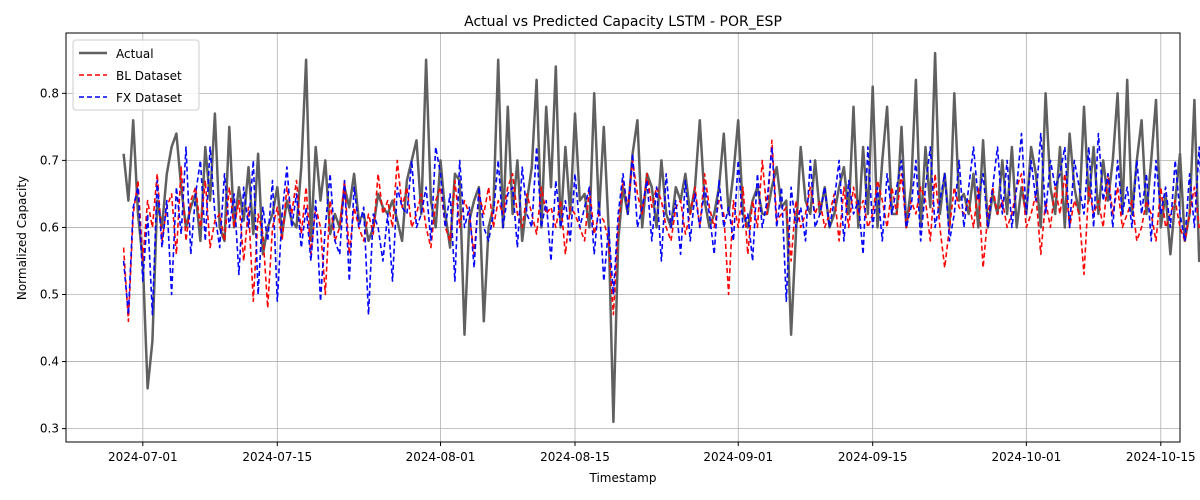 This screenshot has height=500, width=1200. Describe the element at coordinates (873, 457) in the screenshot. I see `x-tick-label: 2024-09-15` at that location.